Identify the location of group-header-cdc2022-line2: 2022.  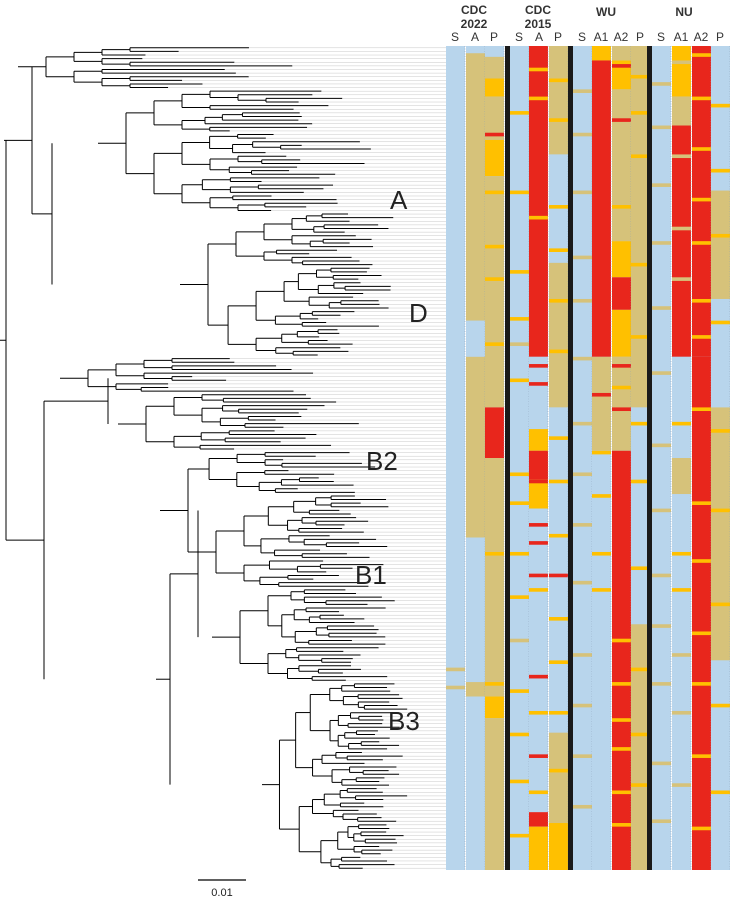
(474, 24).